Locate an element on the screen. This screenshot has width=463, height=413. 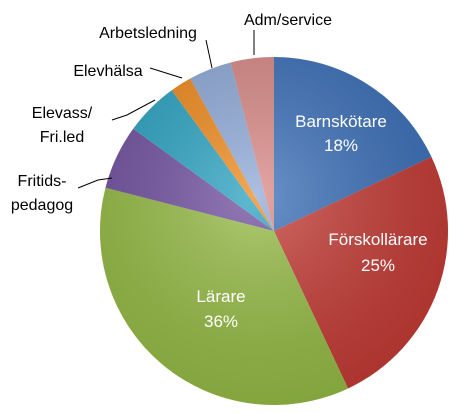
leader-elevass is located at coordinates (133, 110).